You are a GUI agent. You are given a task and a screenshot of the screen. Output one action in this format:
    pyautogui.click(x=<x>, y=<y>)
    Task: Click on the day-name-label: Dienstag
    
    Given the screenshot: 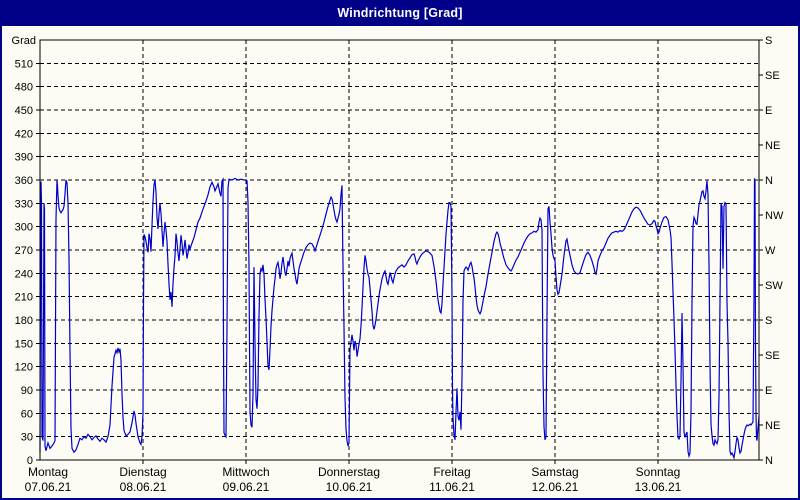 What is the action you would take?
    pyautogui.click(x=142, y=472)
    